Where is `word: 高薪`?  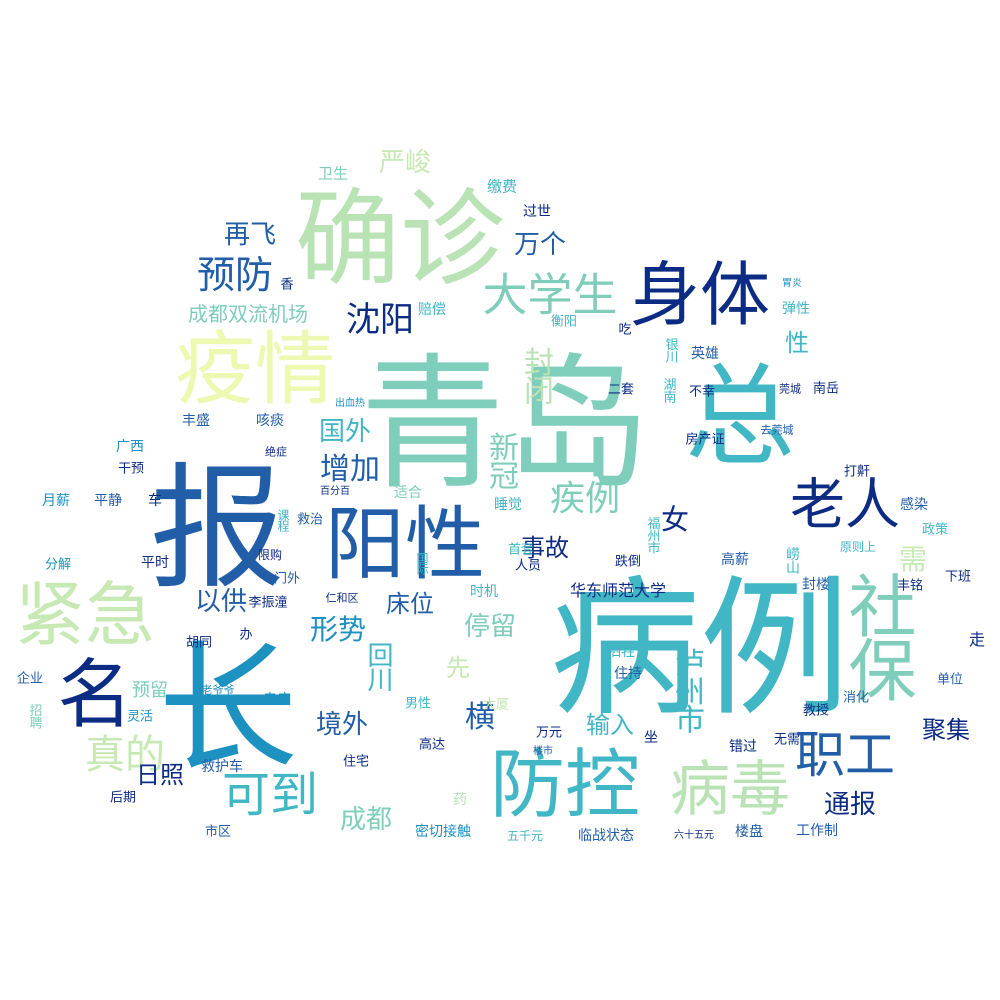
word: 高薪 is located at coordinates (735, 560).